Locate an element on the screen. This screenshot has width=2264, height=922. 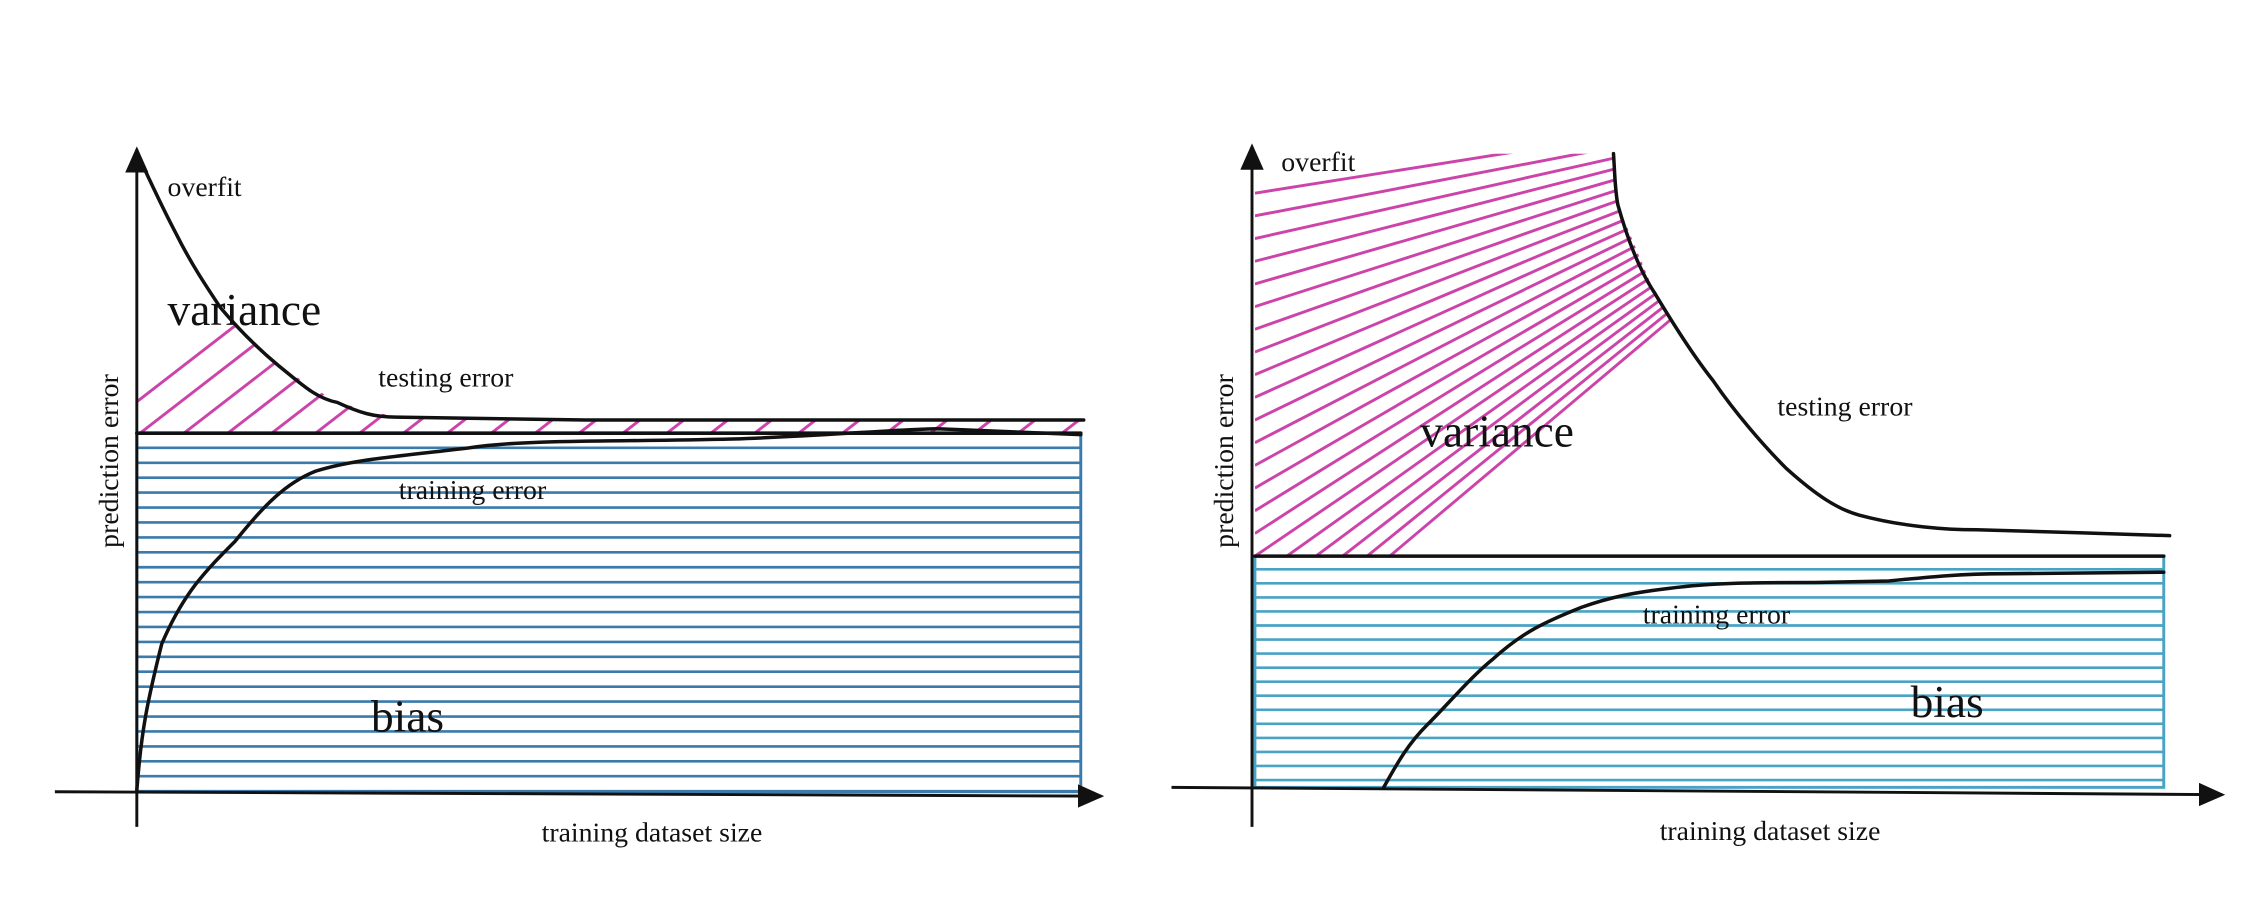
bias-hatch is located at coordinates (1709, 674).